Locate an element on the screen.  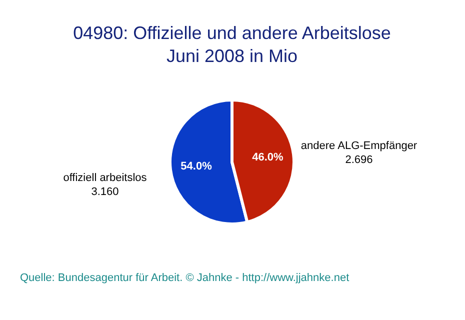
text: 54.0% is located at coordinates (196, 166).